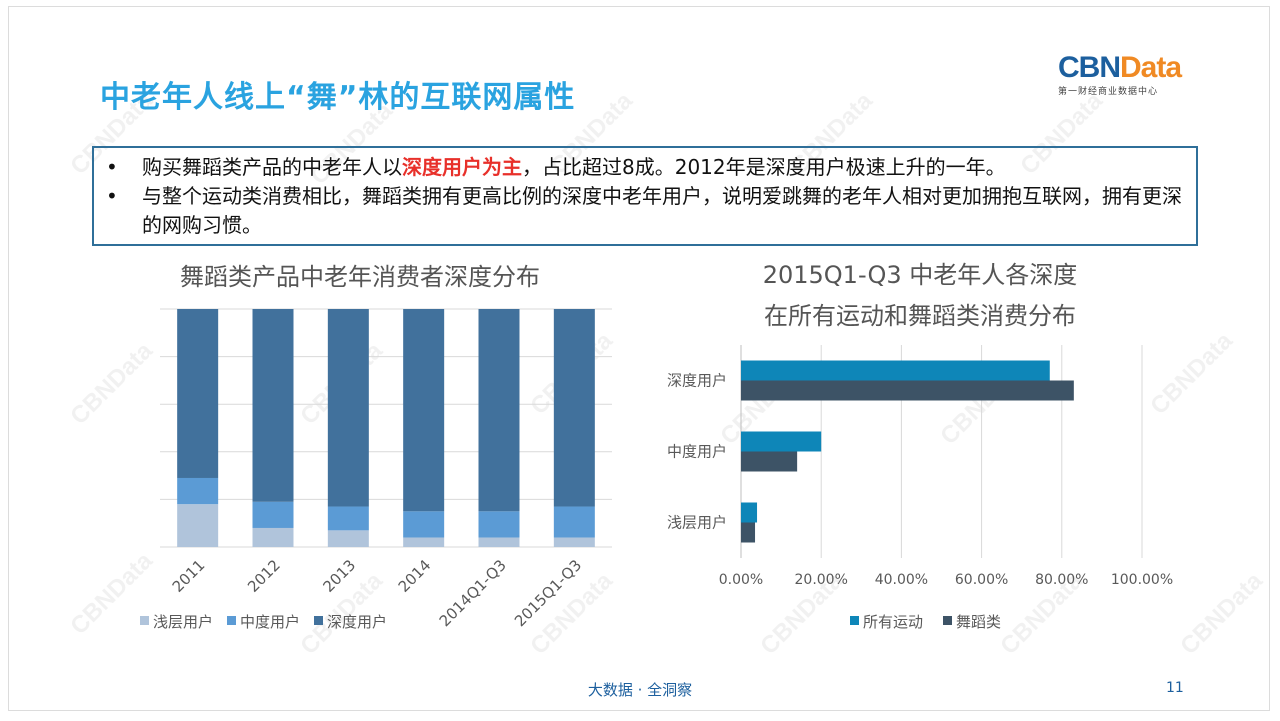  I want to click on legend-label: 舞蹈类, so click(978, 622).